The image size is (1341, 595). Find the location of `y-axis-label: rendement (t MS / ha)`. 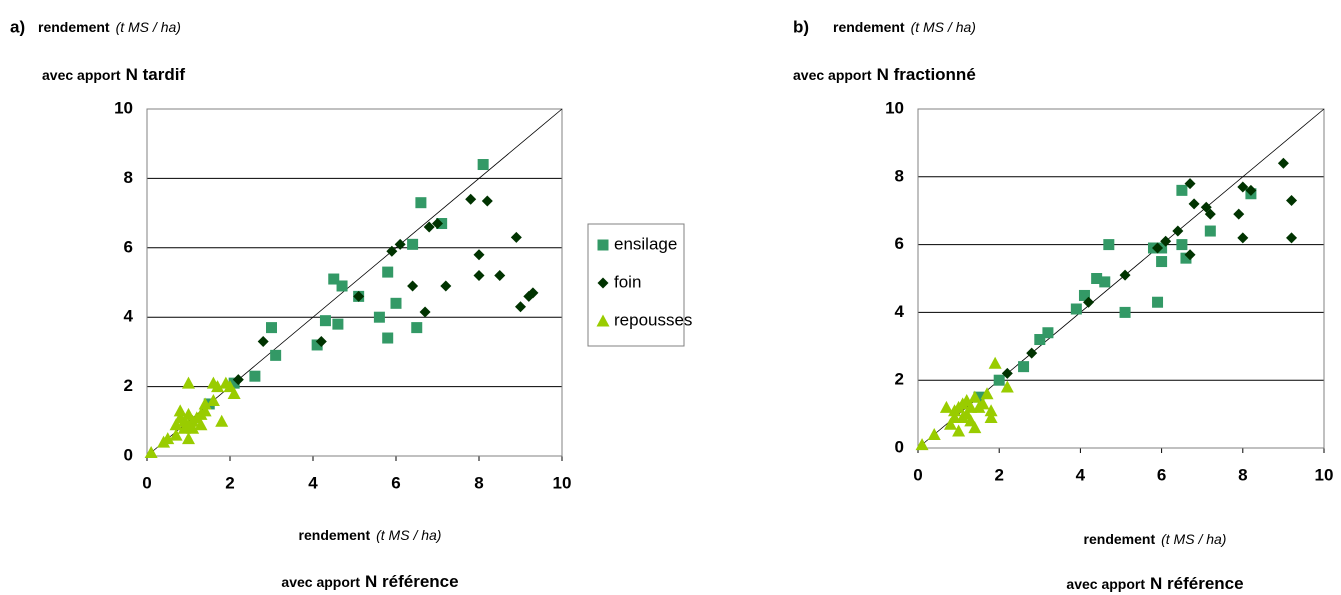

y-axis-label: rendement (t MS / ha) is located at coordinates (904, 27).